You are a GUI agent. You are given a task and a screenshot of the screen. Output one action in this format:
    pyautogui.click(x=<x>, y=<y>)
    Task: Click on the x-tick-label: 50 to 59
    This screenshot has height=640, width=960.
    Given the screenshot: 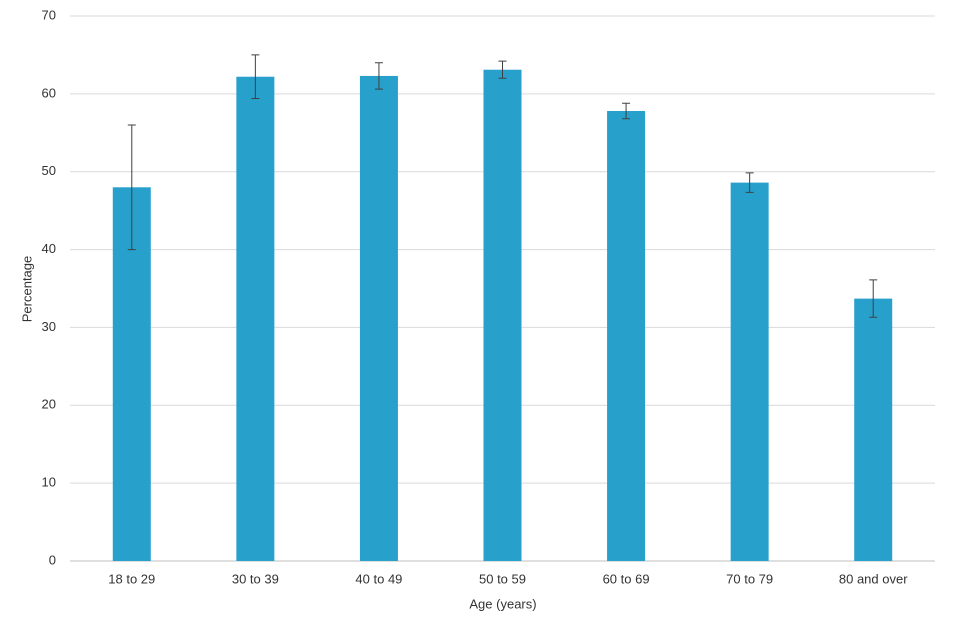 What is the action you would take?
    pyautogui.click(x=502, y=578)
    